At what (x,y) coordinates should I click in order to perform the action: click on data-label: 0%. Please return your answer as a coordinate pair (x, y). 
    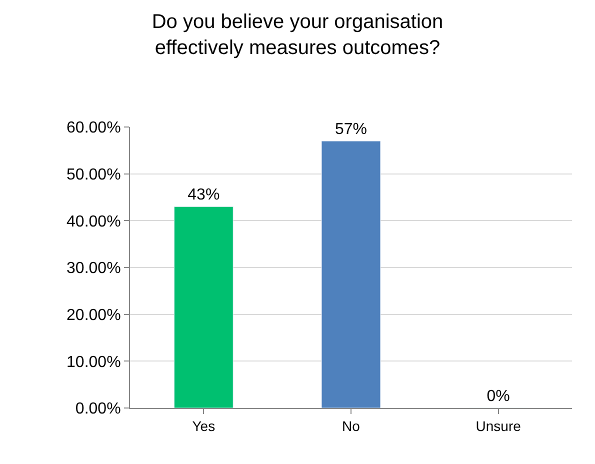
    Looking at the image, I should click on (498, 396).